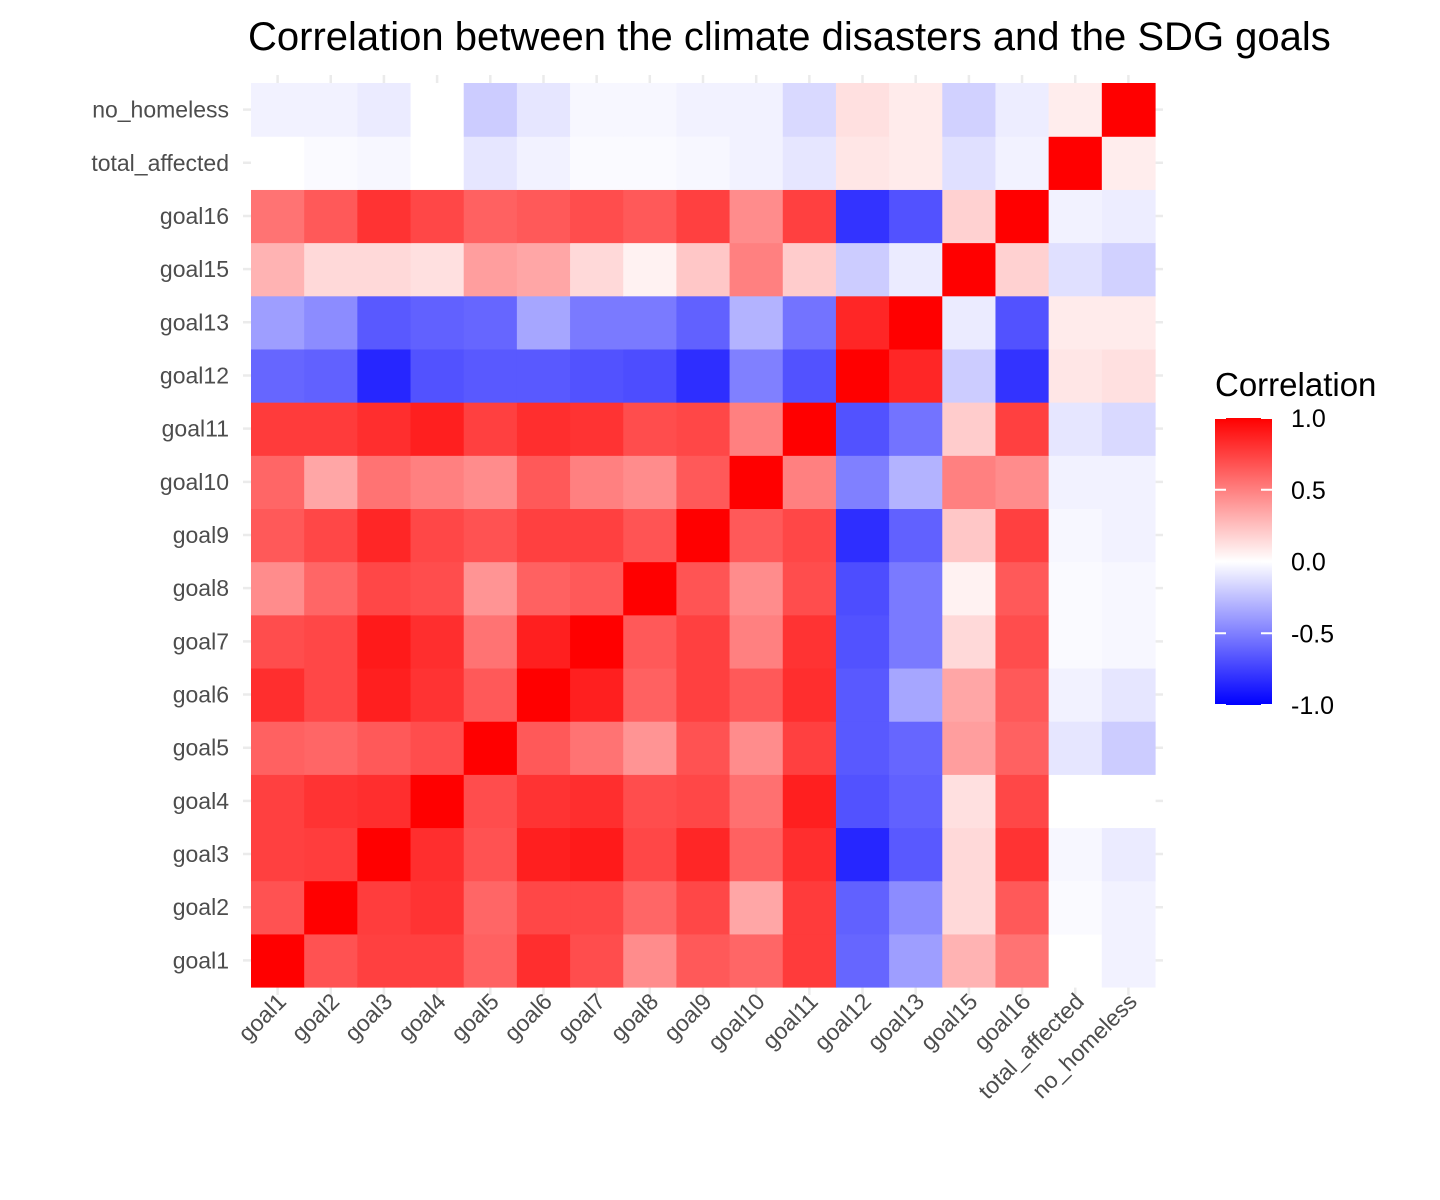  I want to click on heatmap-cell-goal12-goal12, so click(862, 375).